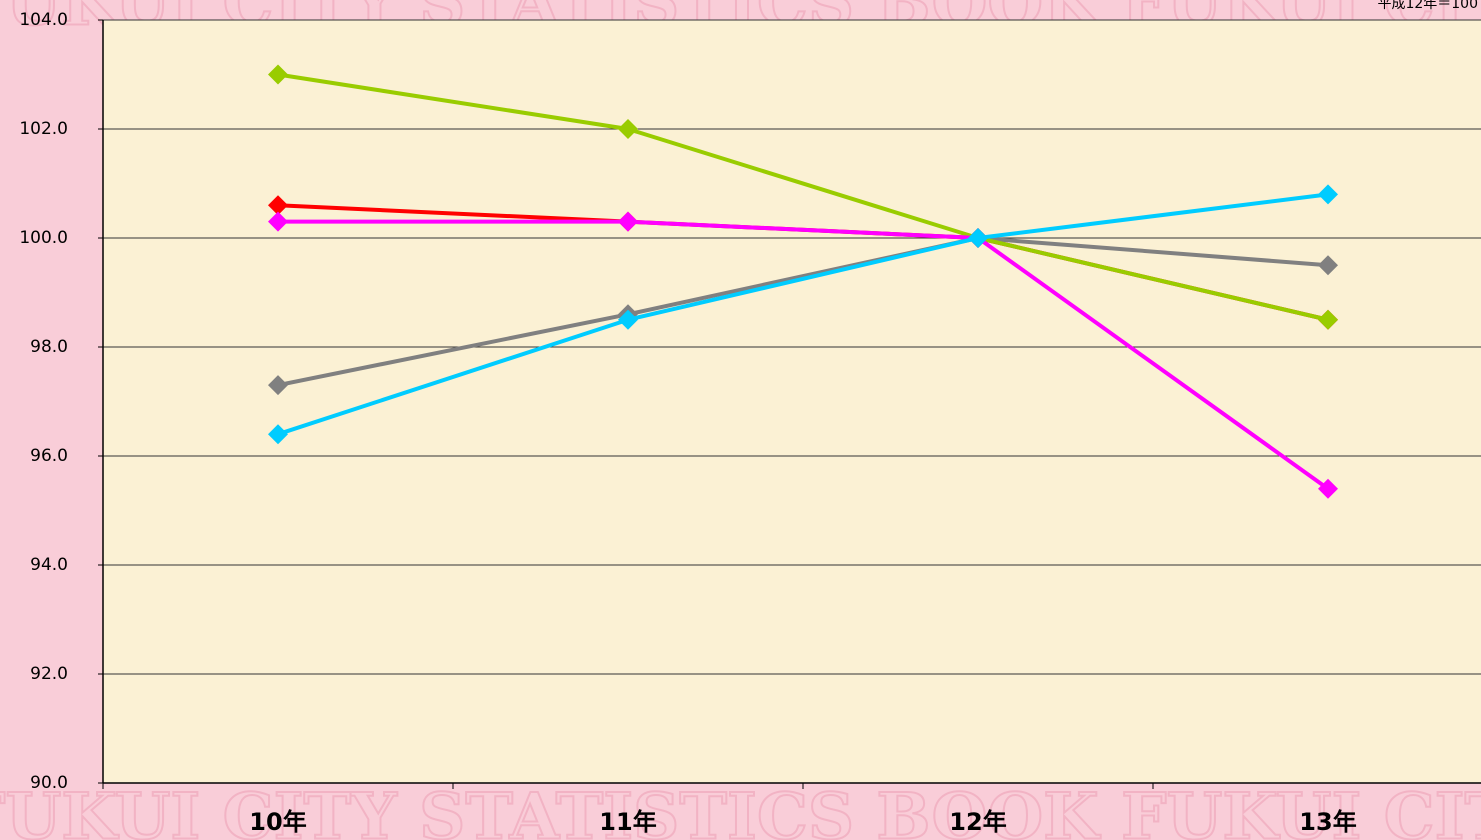 Image resolution: width=1481 pixels, height=840 pixels. What do you see at coordinates (43, 238) in the screenshot?
I see `y-tick-label: 100.0` at bounding box center [43, 238].